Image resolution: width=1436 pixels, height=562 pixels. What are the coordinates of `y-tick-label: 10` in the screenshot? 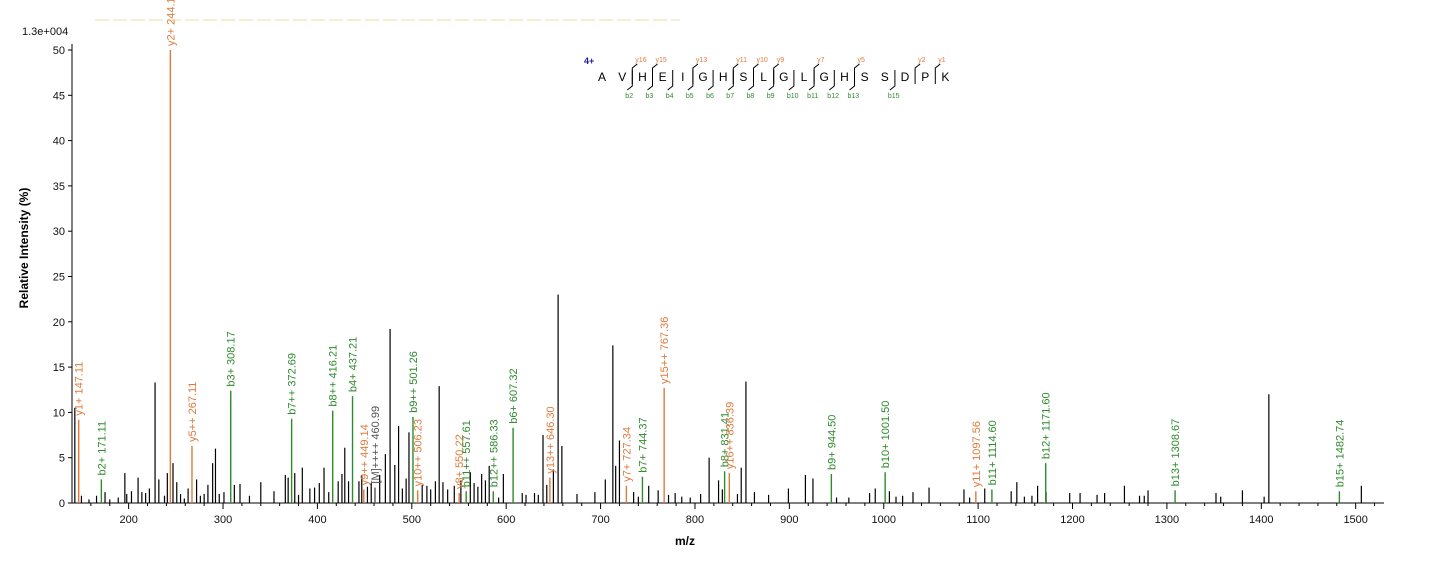 It's located at (59, 413).